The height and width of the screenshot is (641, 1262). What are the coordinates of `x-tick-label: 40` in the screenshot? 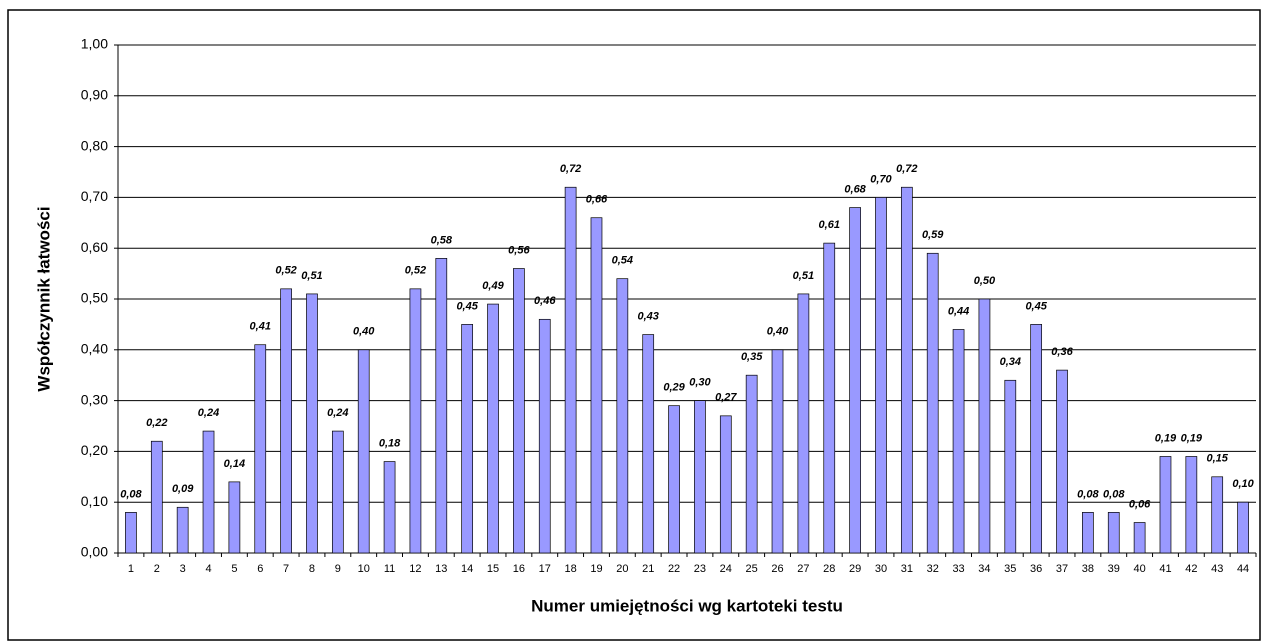 It's located at (1139, 569).